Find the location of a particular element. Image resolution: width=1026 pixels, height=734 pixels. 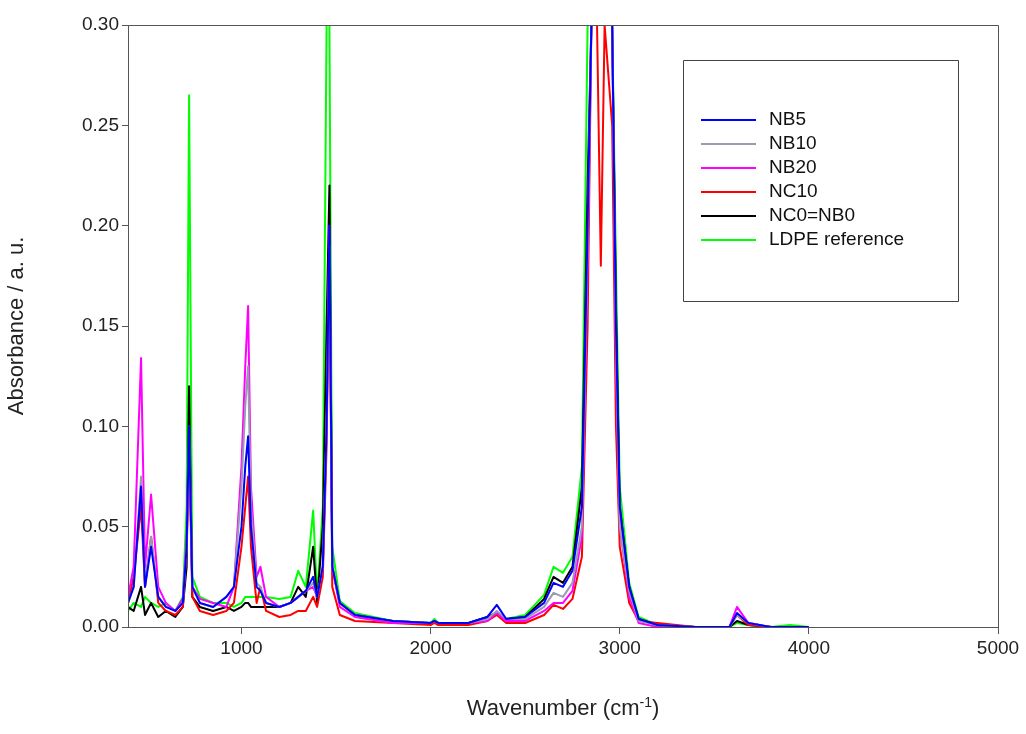

y-tick-label: 0.25 is located at coordinates (100, 124).